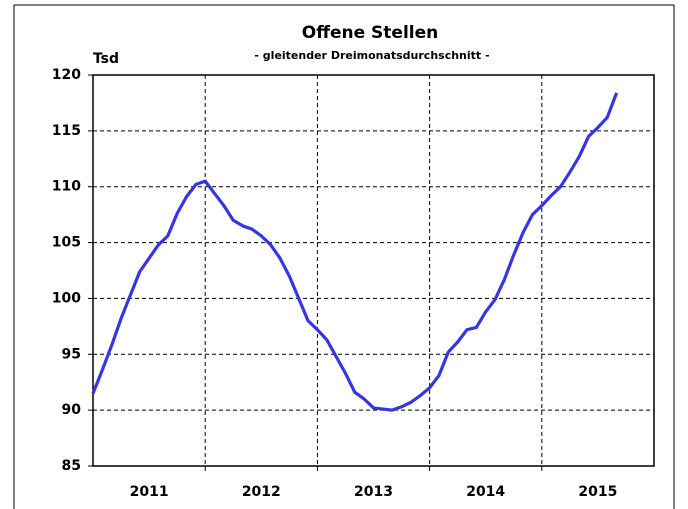 The image size is (688, 509). I want to click on y-tick-label: 120, so click(66, 75).